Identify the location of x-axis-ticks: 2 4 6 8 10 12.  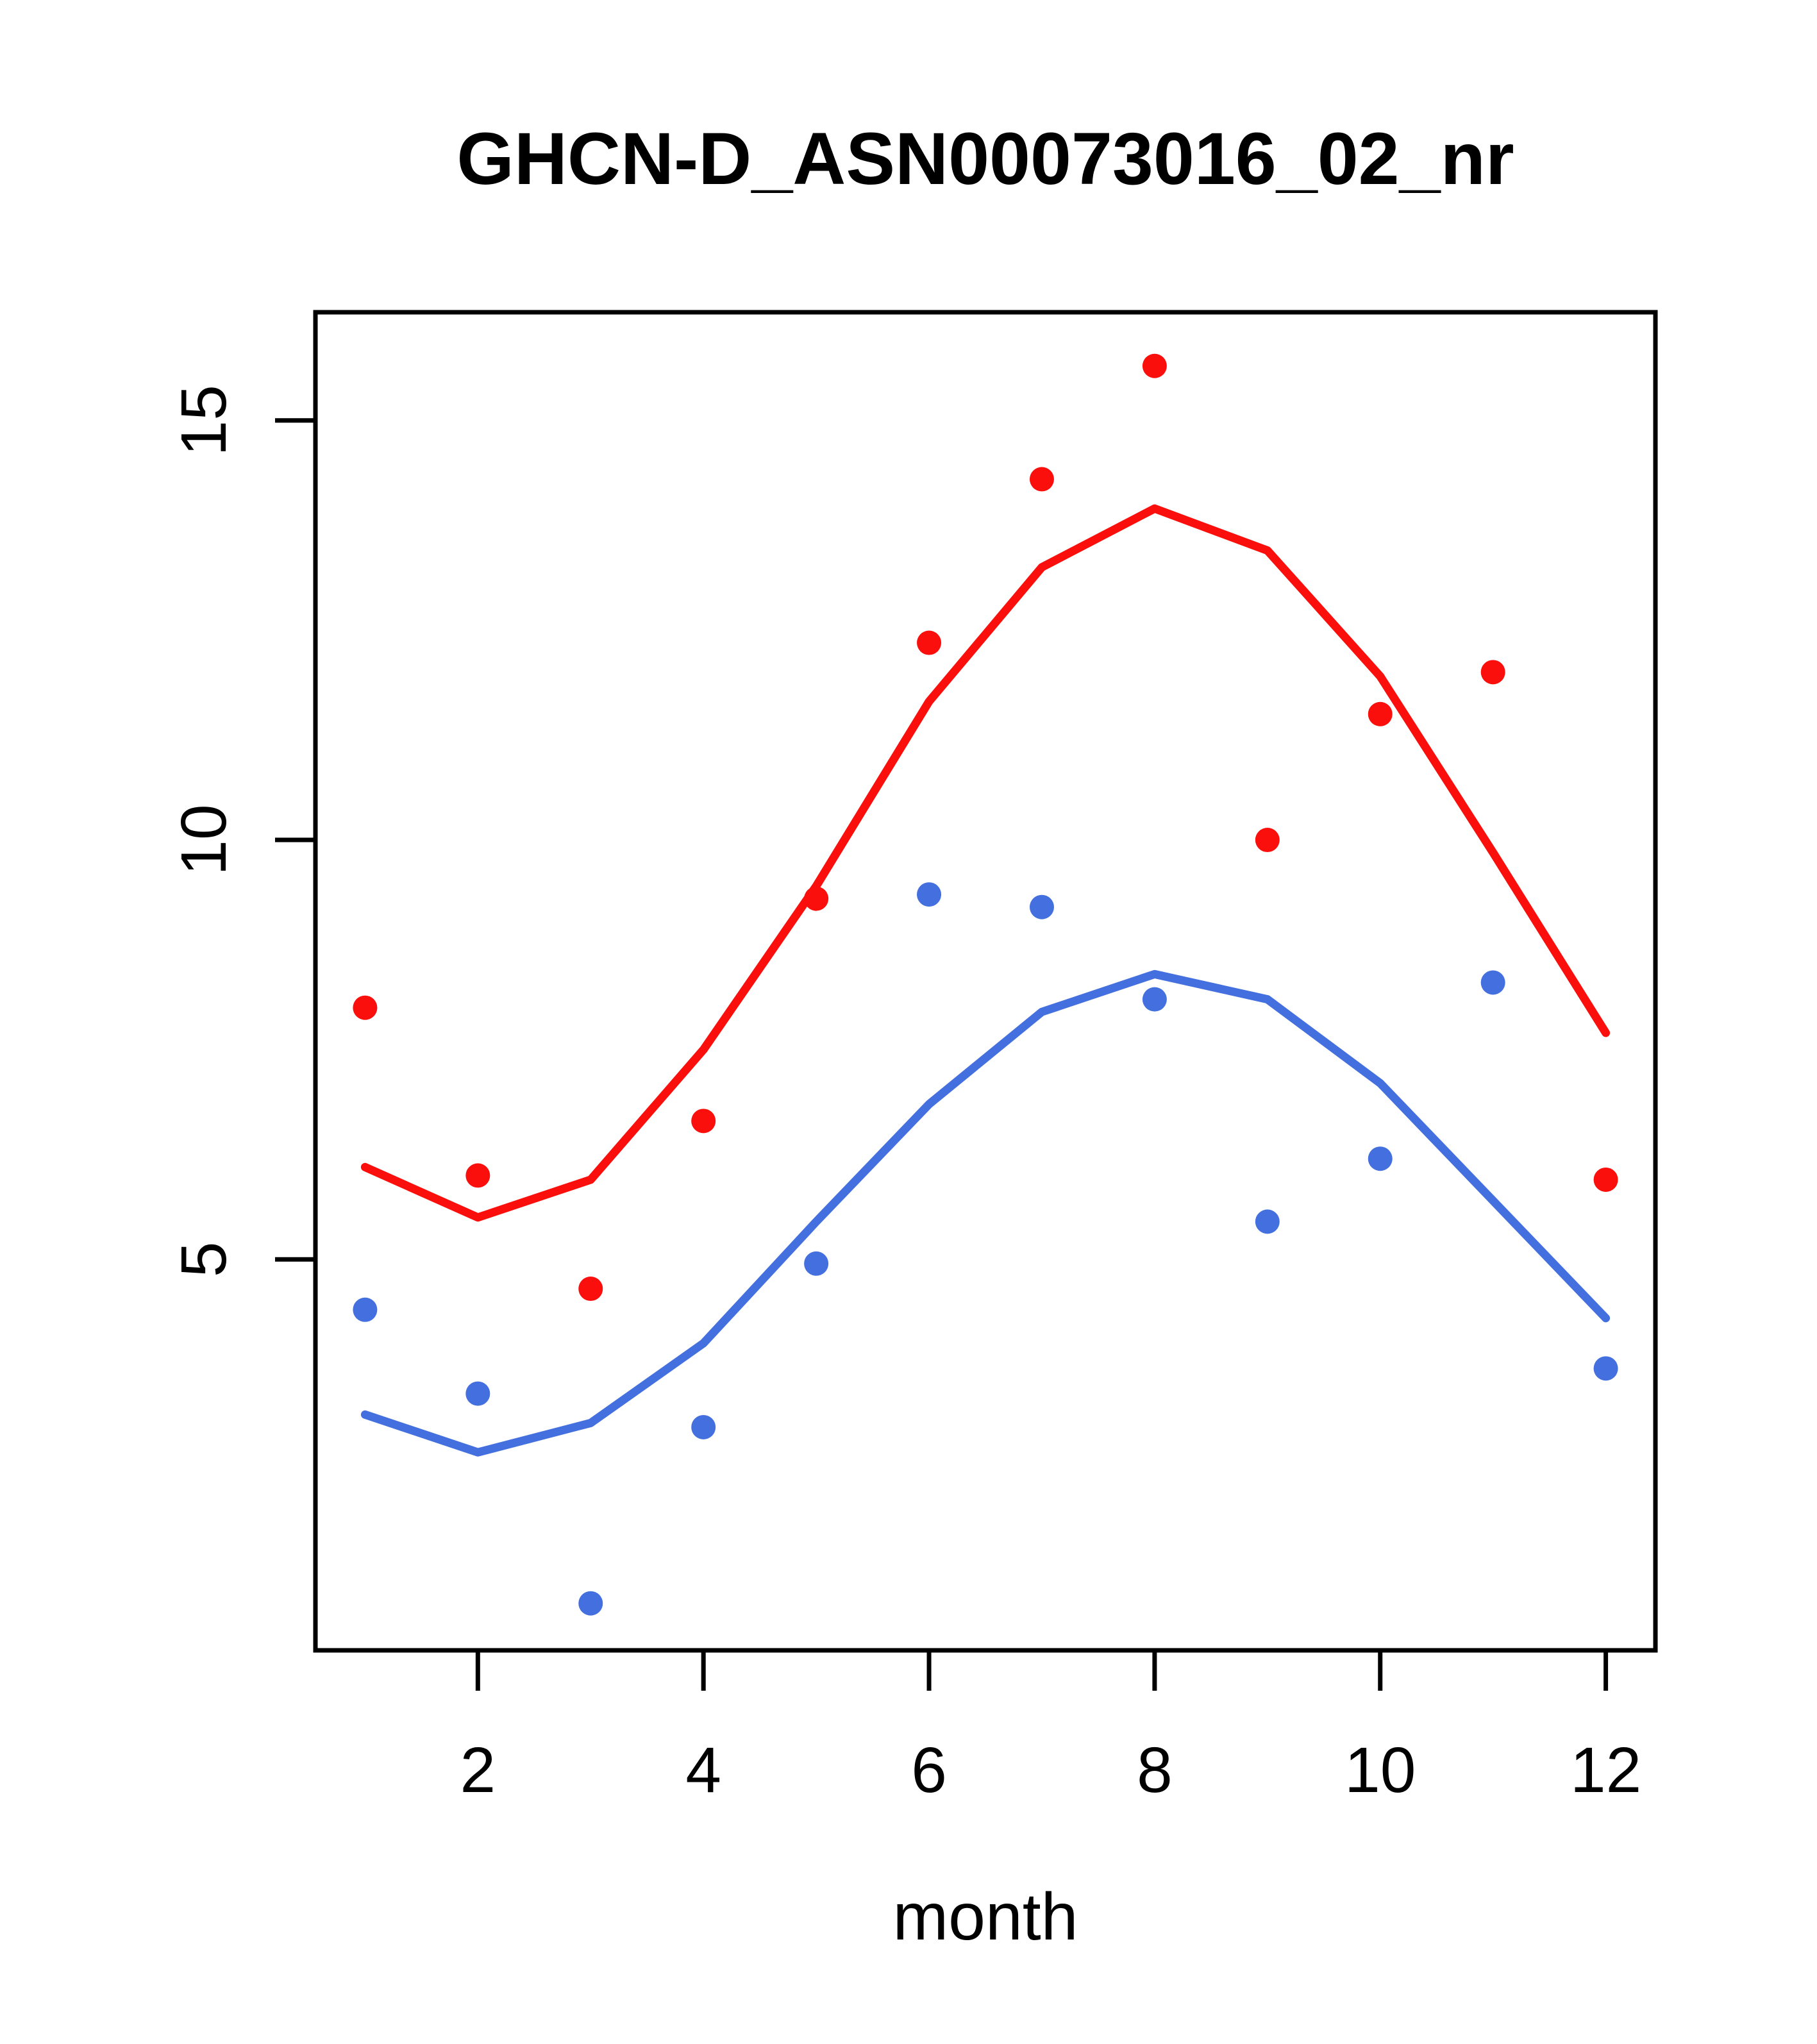
(1050, 1728).